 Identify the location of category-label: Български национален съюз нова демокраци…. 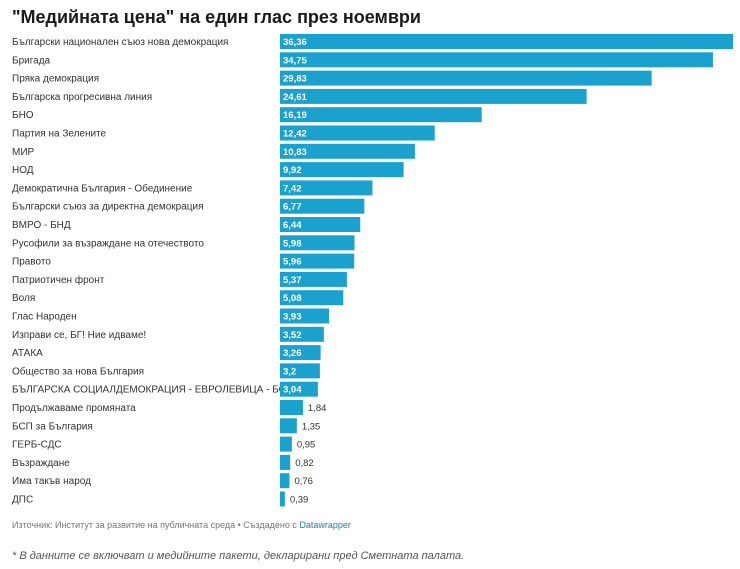
(120, 42).